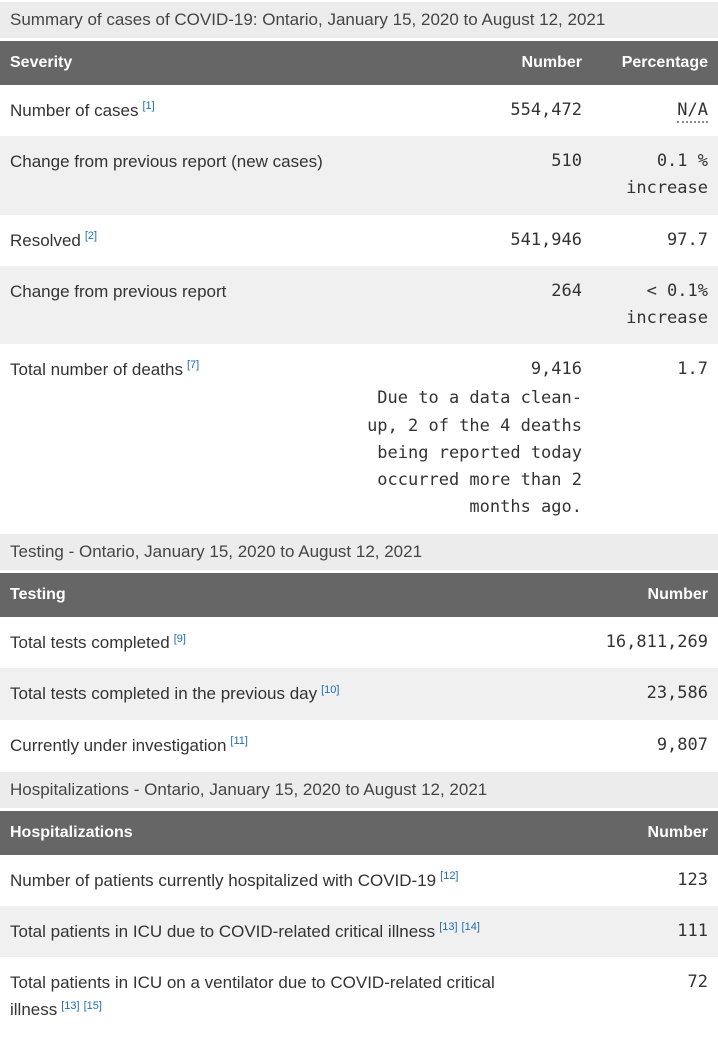 This screenshot has width=718, height=1037. I want to click on row-label: Currently under investigation [11], so click(284, 745).